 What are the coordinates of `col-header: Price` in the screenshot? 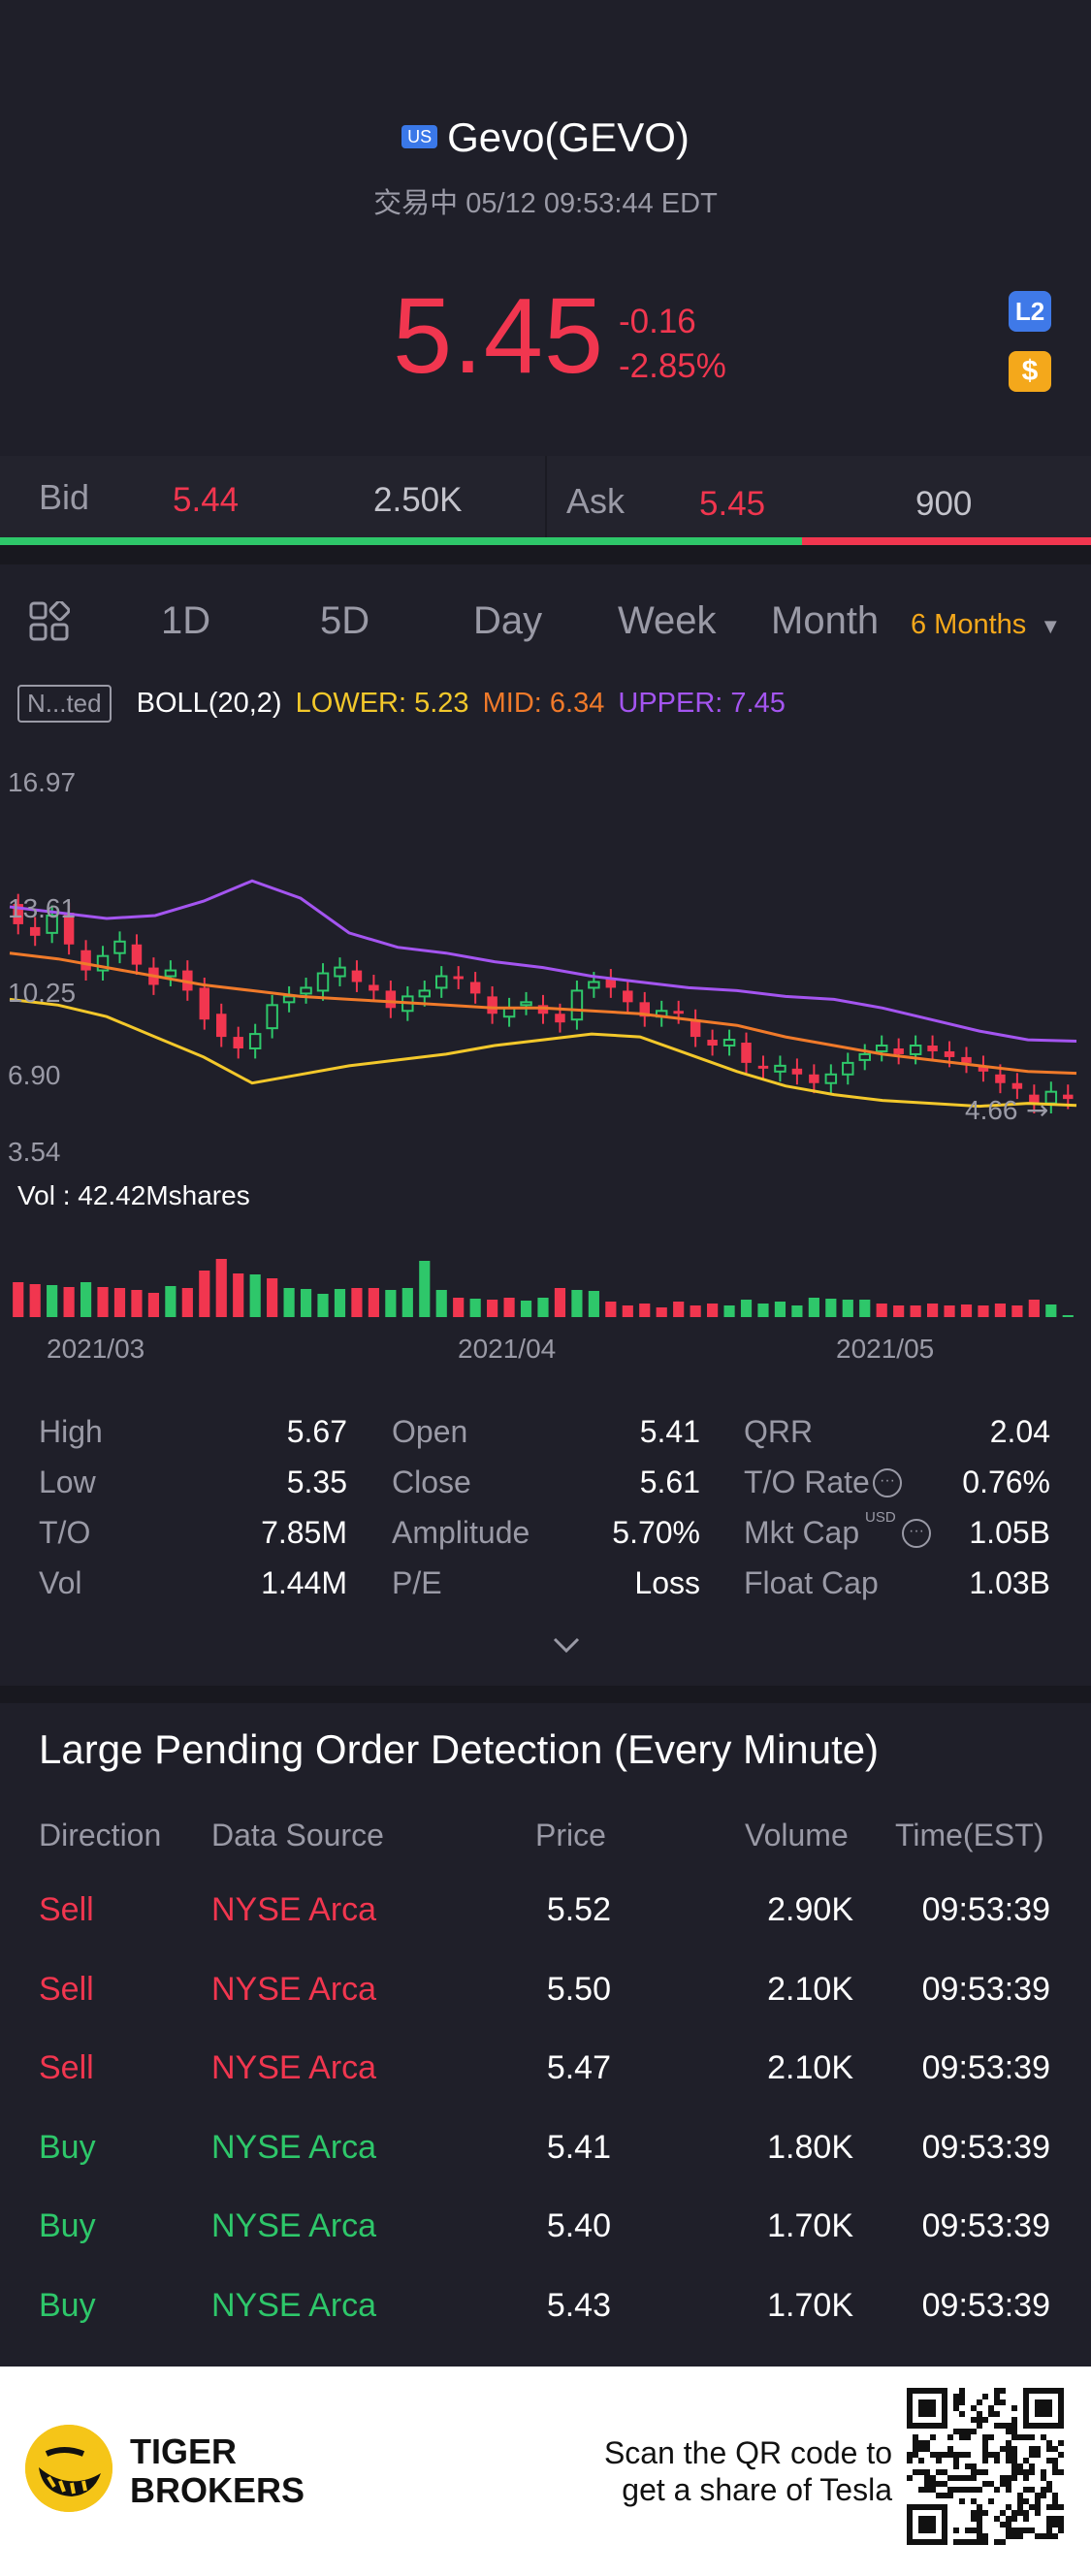 It's located at (570, 1835).